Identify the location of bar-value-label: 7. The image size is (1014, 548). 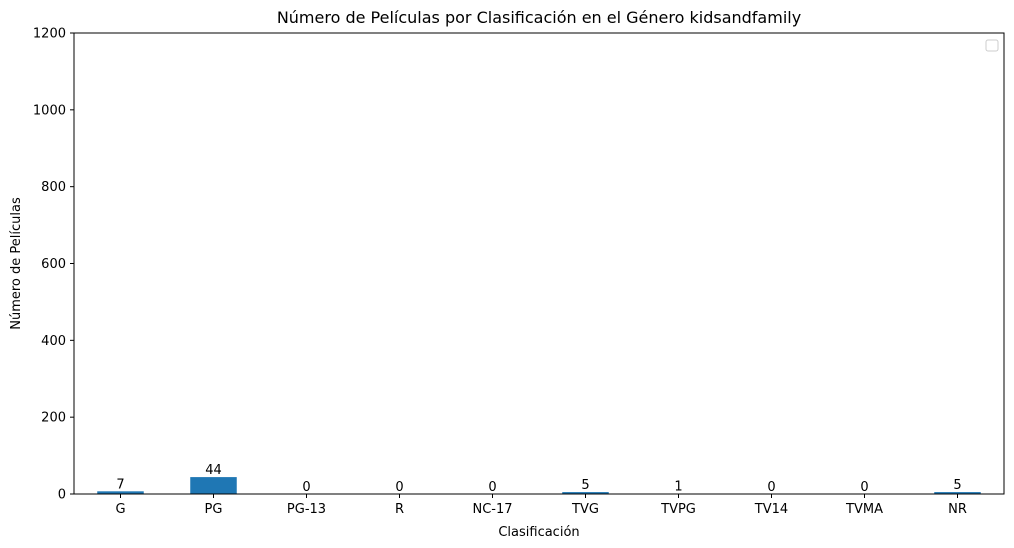
(120, 484).